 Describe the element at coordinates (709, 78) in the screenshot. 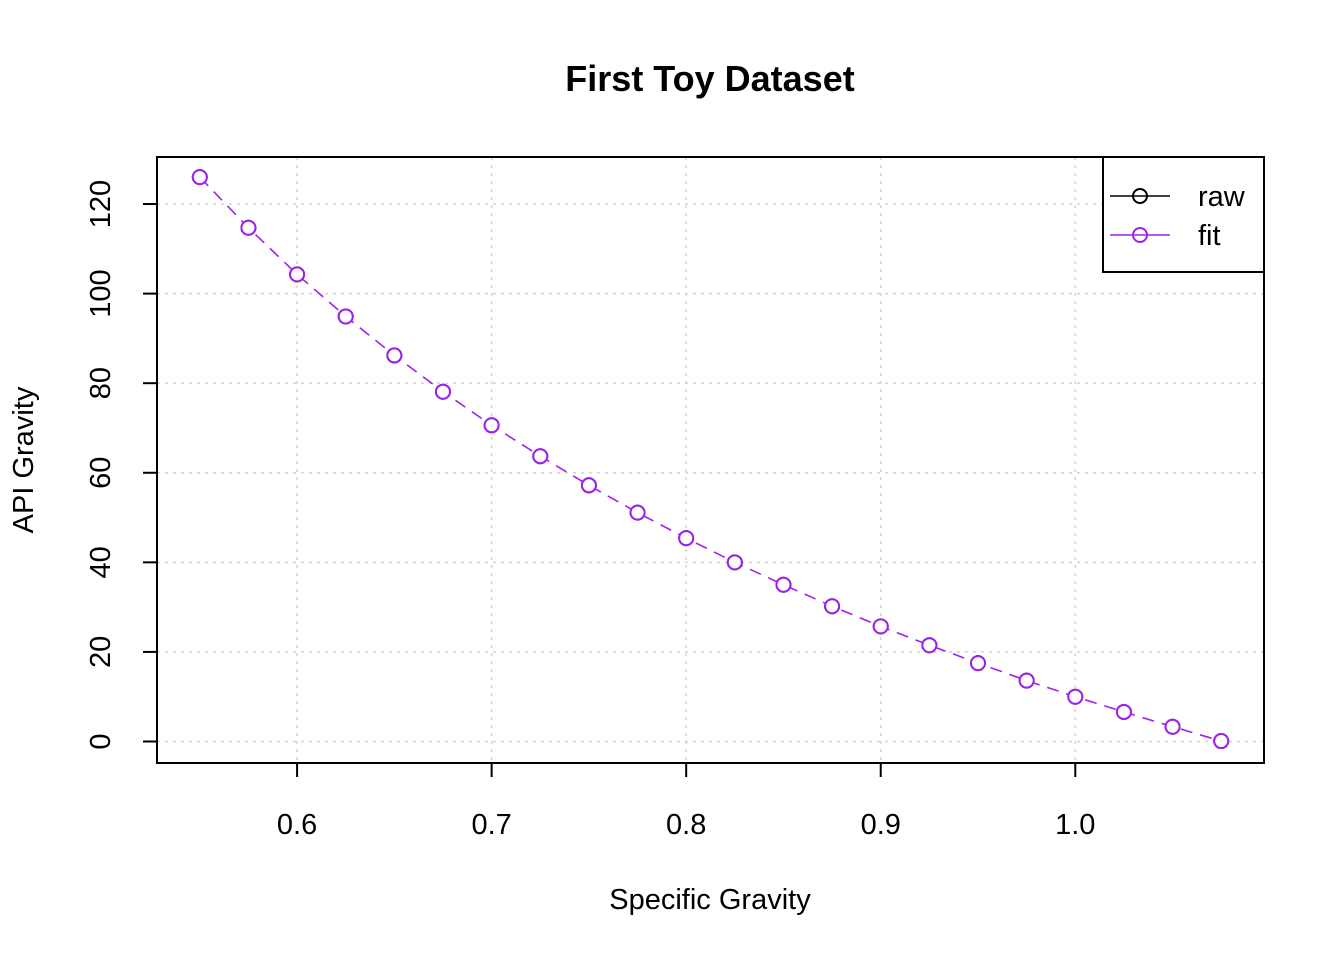

I see `chart-title: First Toy Dataset` at that location.